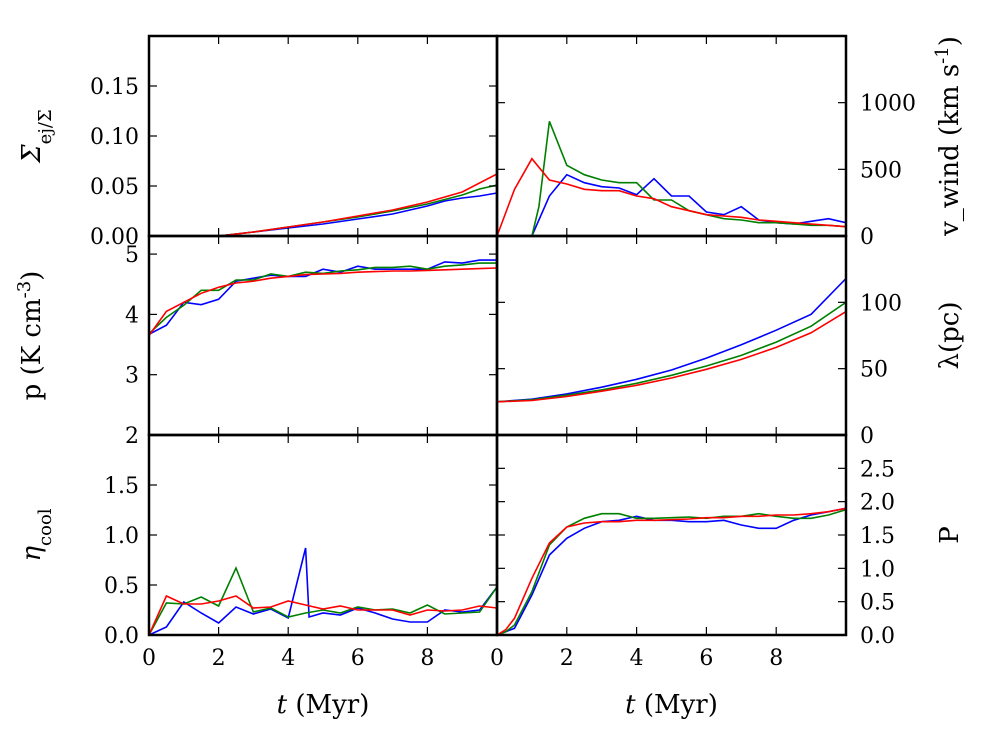 The image size is (996, 747). I want to click on panel-top-left: 0.00 0.05 0.10 0.15 Σej/Σ, so click(258, 142).